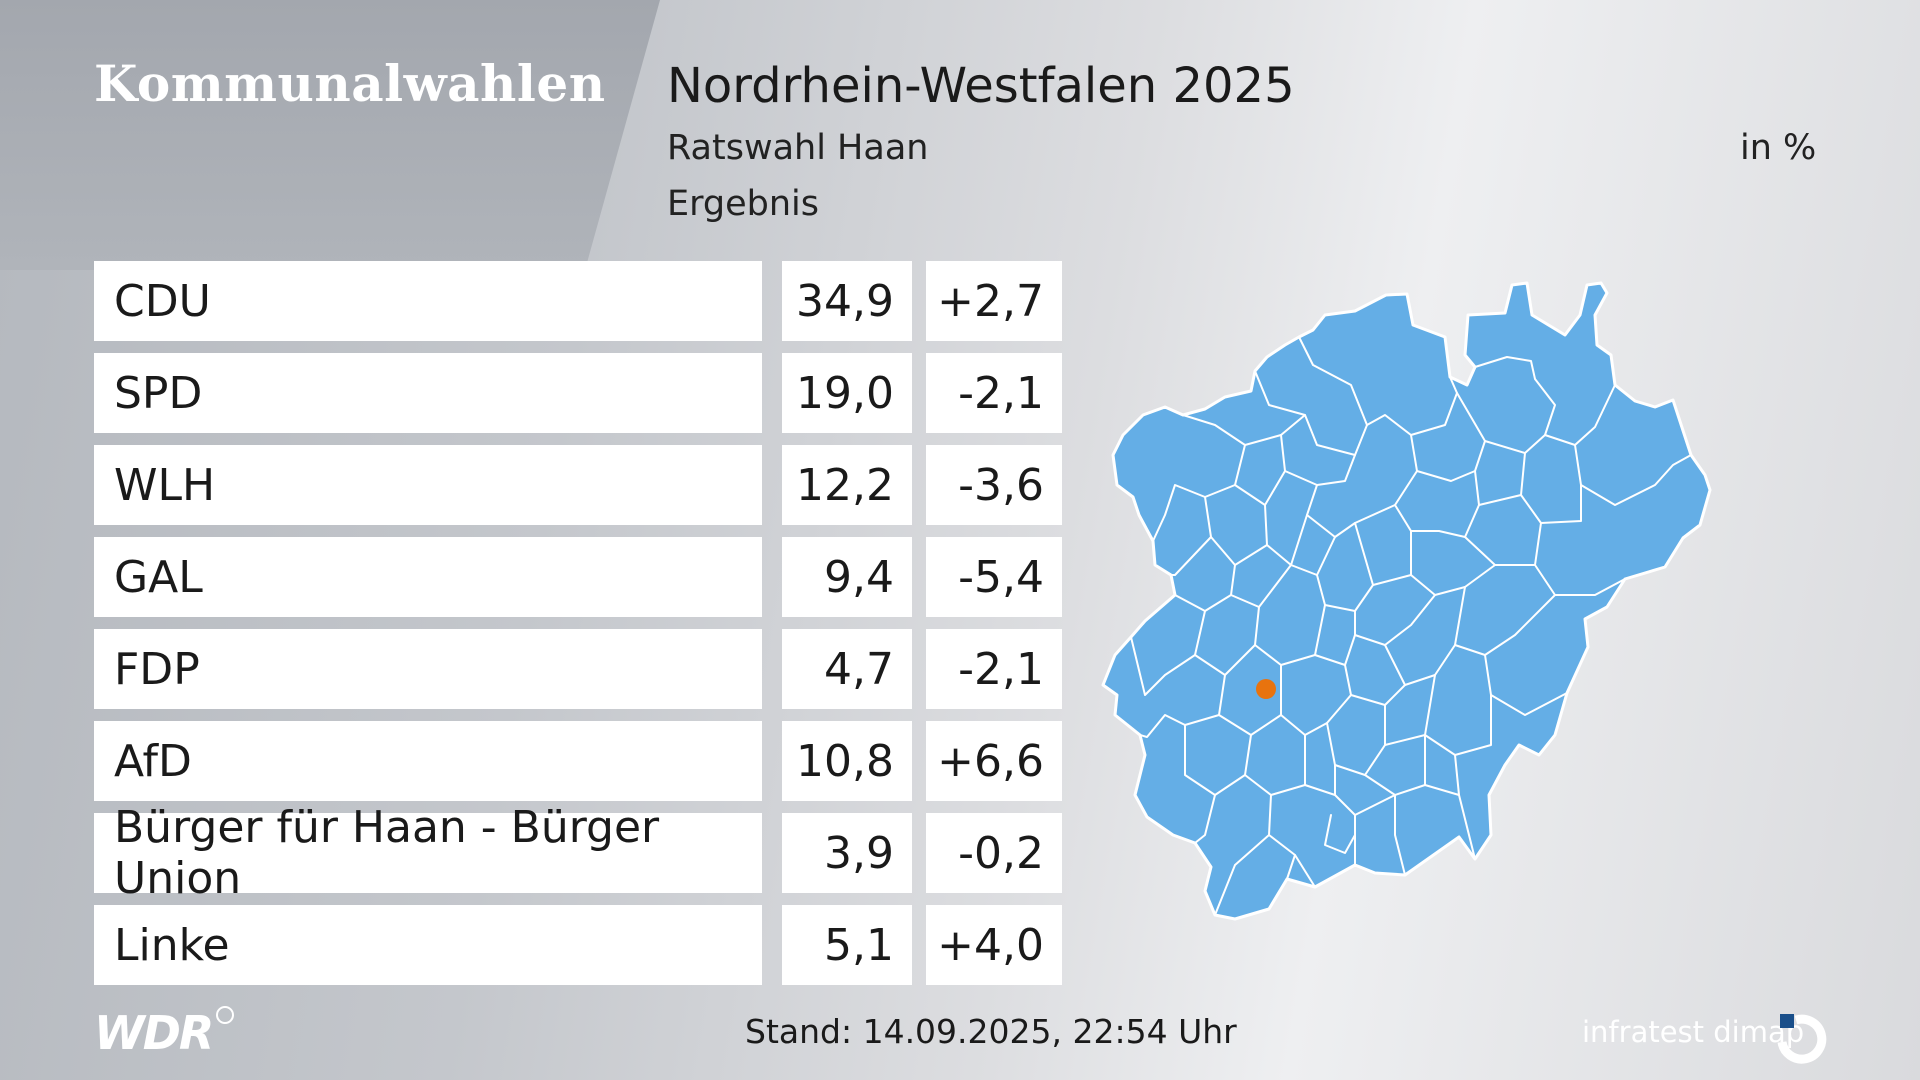 The height and width of the screenshot is (1080, 1920). Describe the element at coordinates (991, 1031) in the screenshot. I see `timestamp: Stand: 14.09.2025, 22:54 Uhr` at that location.